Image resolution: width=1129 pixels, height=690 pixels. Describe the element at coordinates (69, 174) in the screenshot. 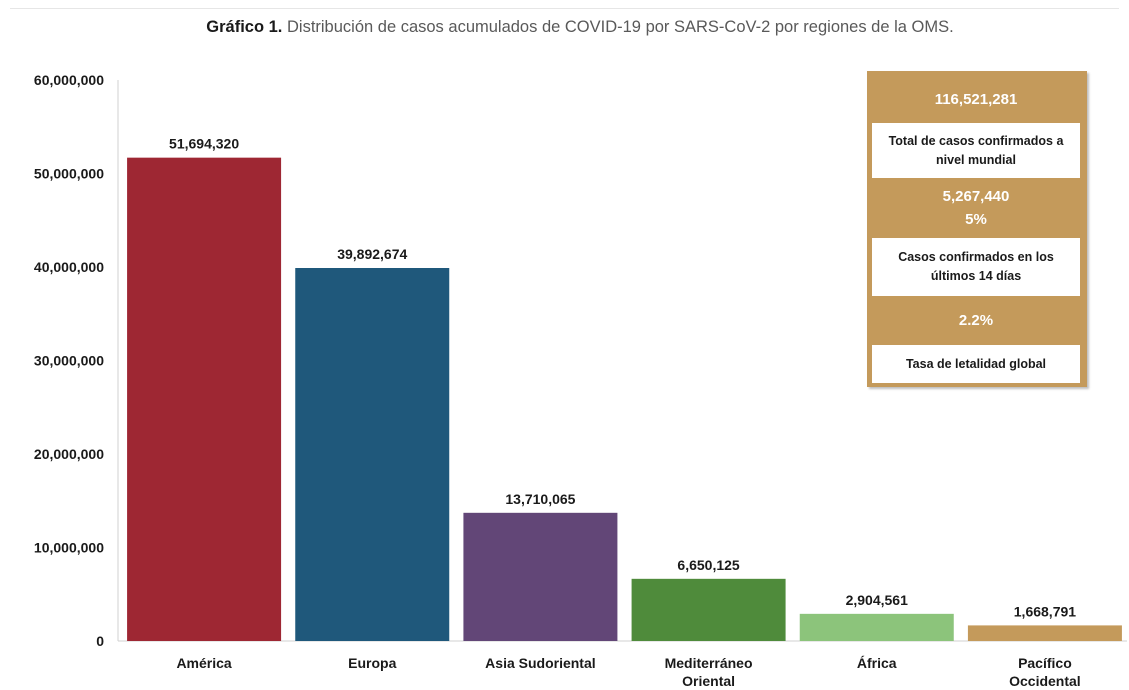

I see `y-tick-label: 50,000,000` at that location.